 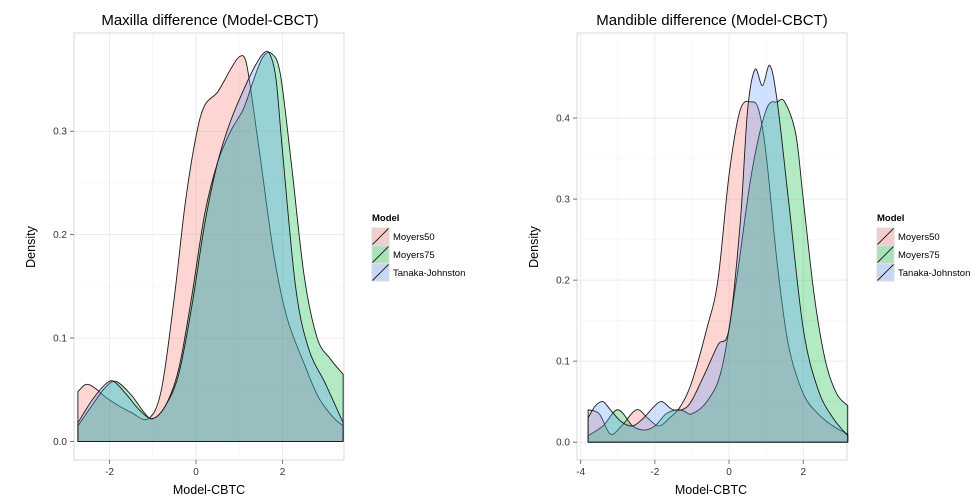 I want to click on mandible-x-axis: -4 -2 0 2, so click(x=691, y=469).